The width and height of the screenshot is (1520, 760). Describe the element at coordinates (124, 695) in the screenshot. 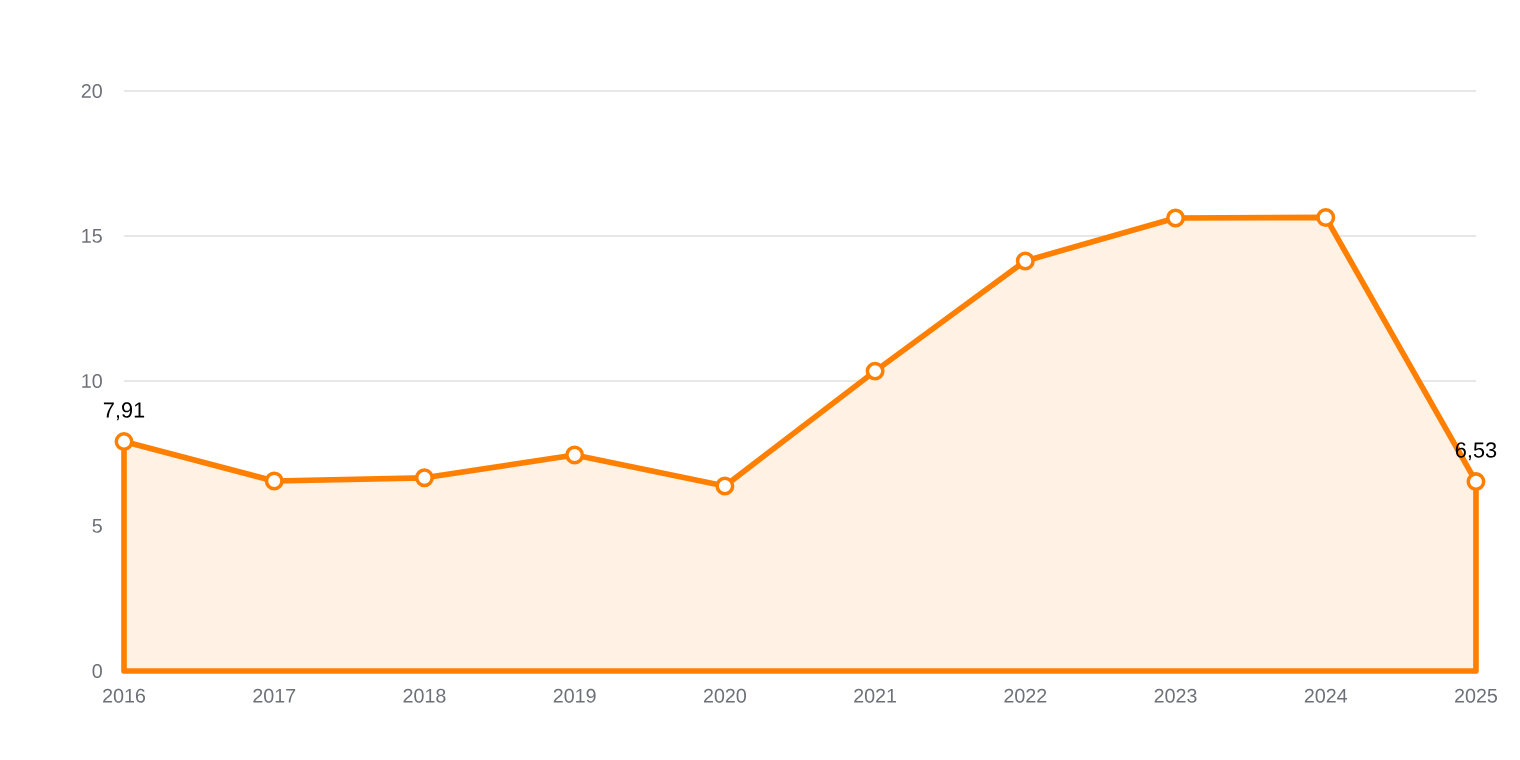

I see `x-tick-label: 2016` at that location.